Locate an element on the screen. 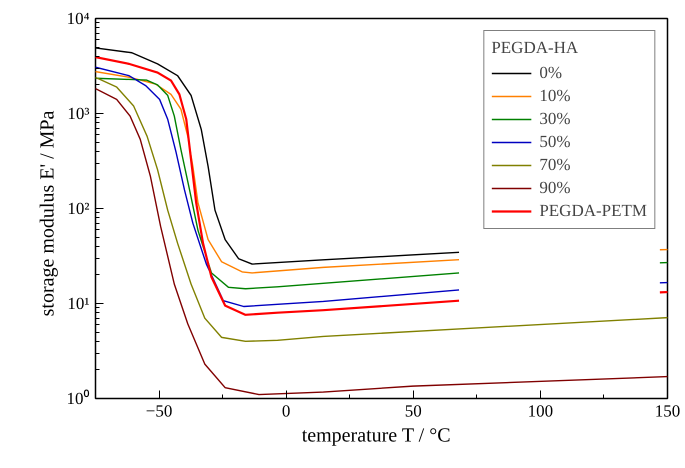  legend-label: 90% is located at coordinates (554, 188).